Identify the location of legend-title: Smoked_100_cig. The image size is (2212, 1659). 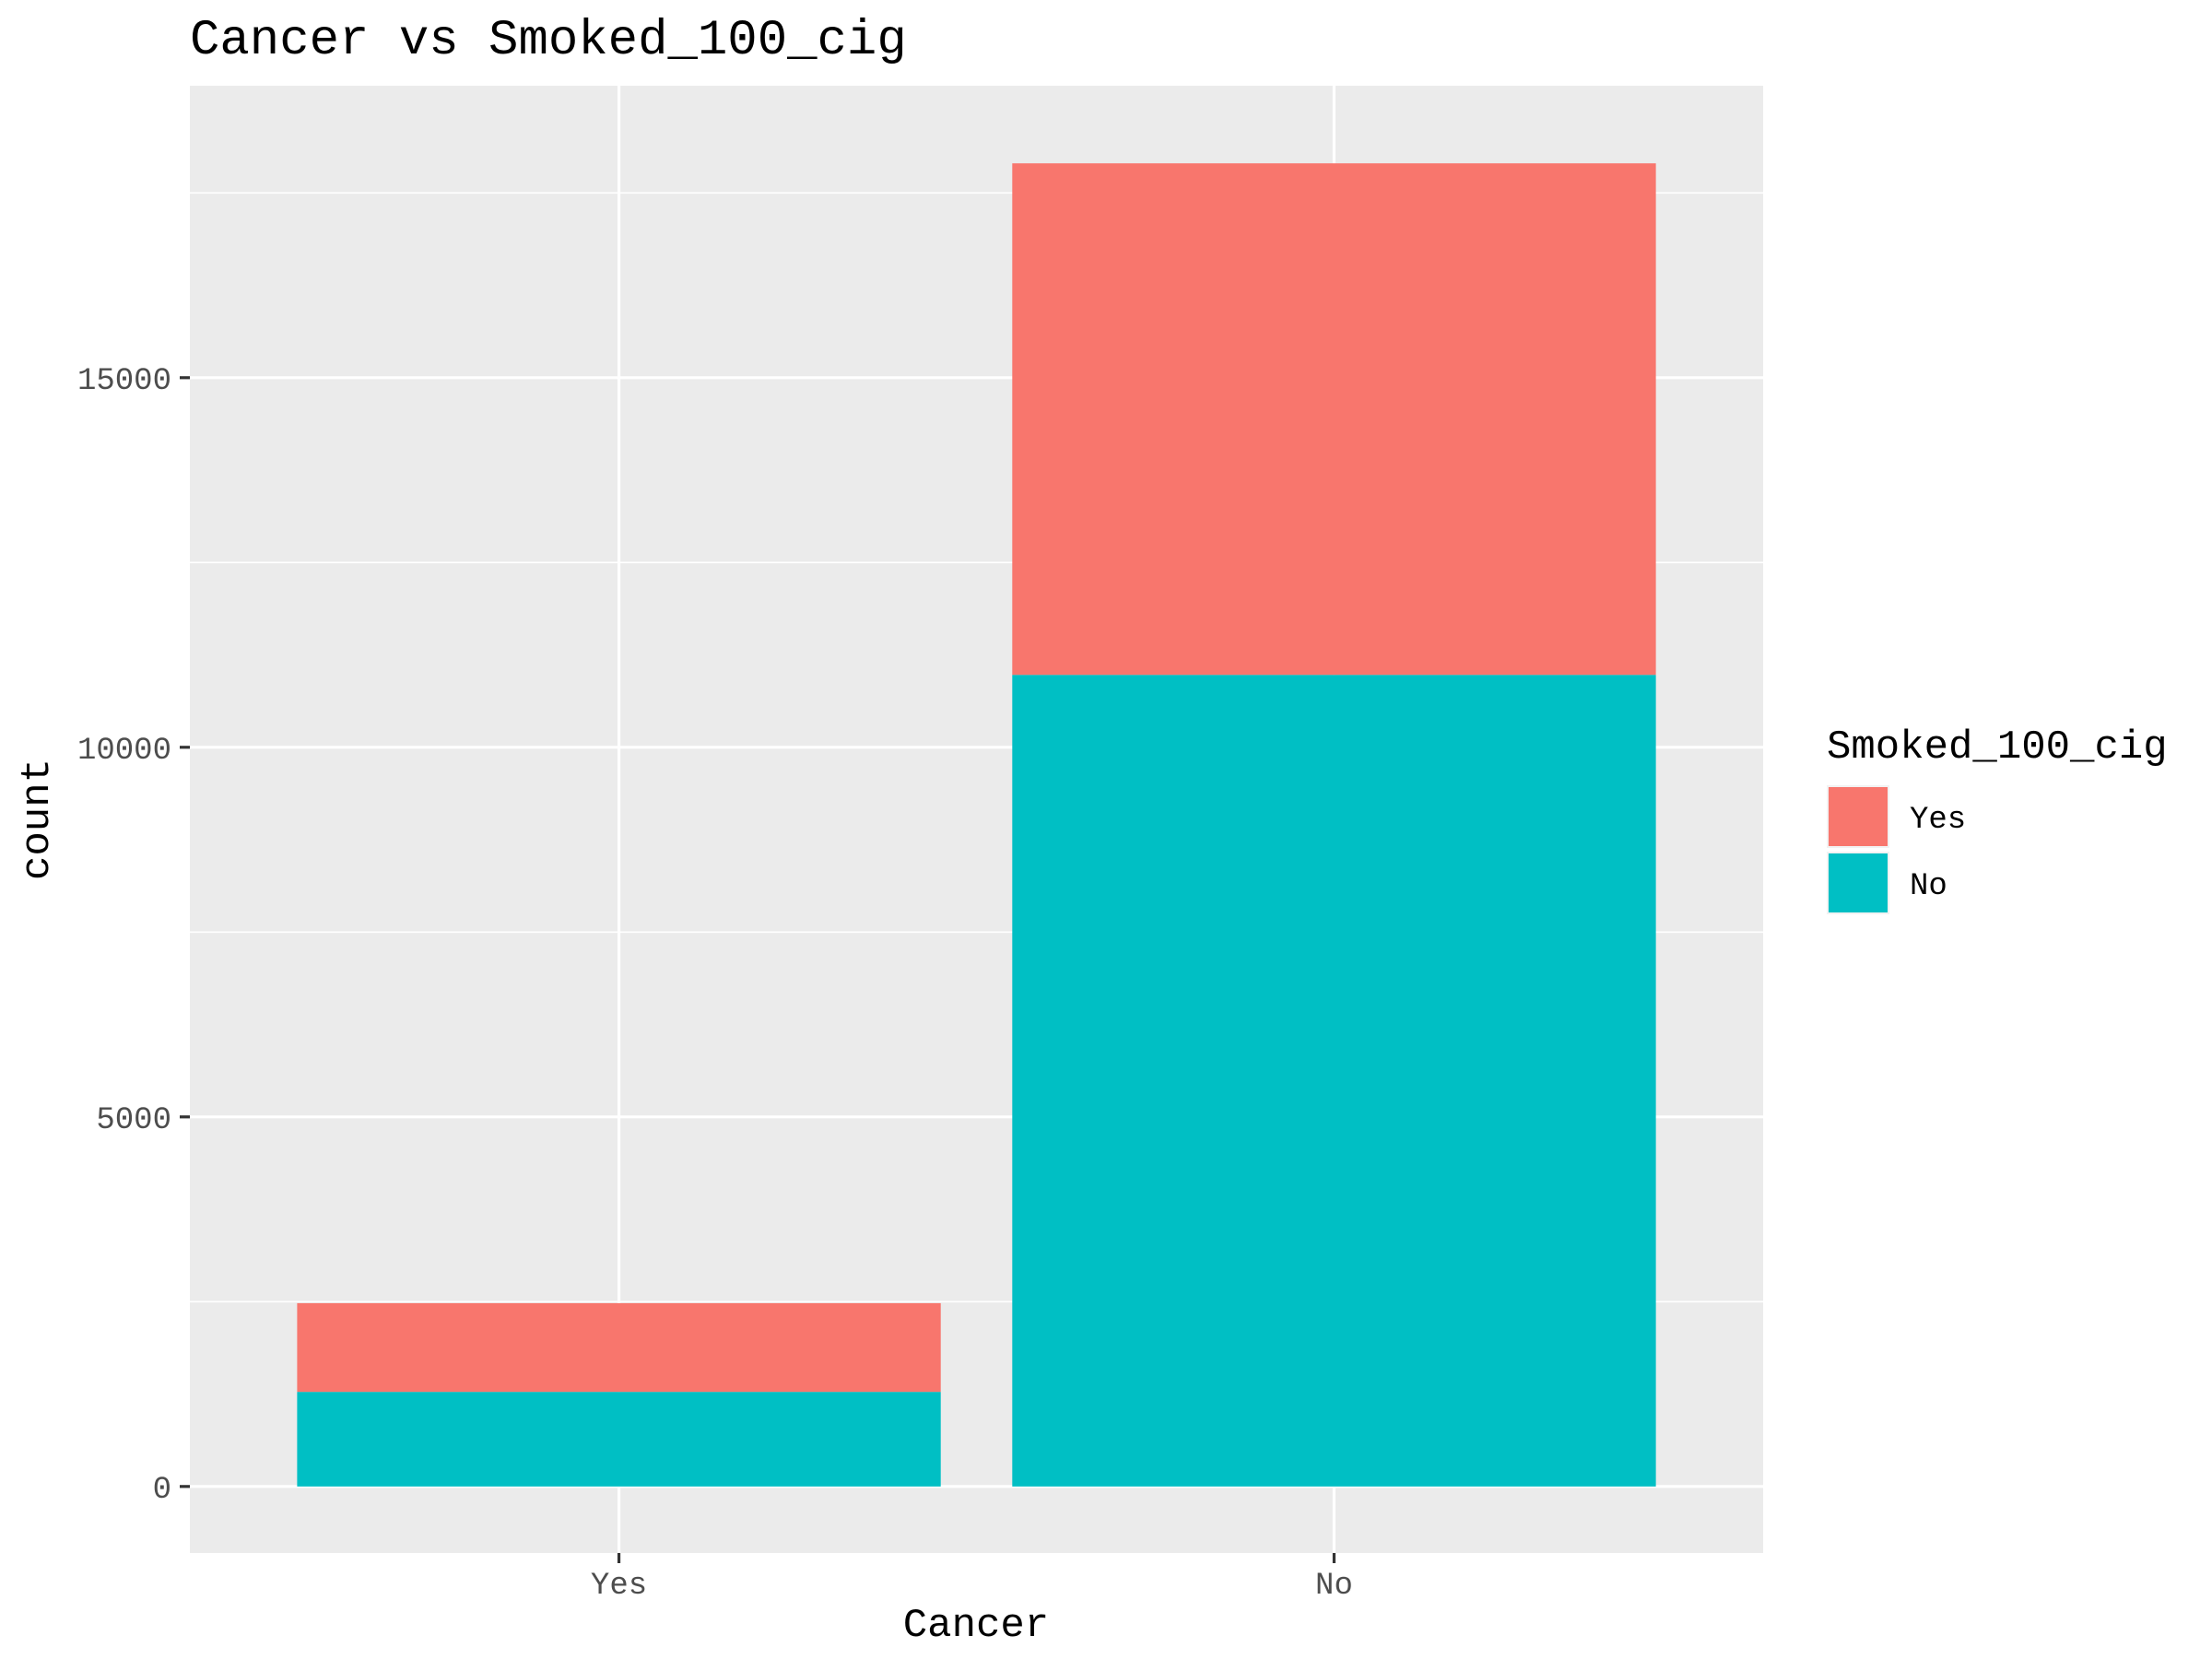
(1997, 747).